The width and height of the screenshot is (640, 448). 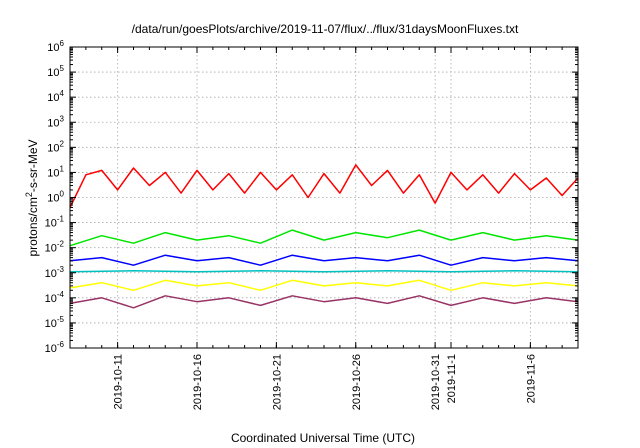 I want to click on x-tick-label: 2019-10-16, so click(x=198, y=382).